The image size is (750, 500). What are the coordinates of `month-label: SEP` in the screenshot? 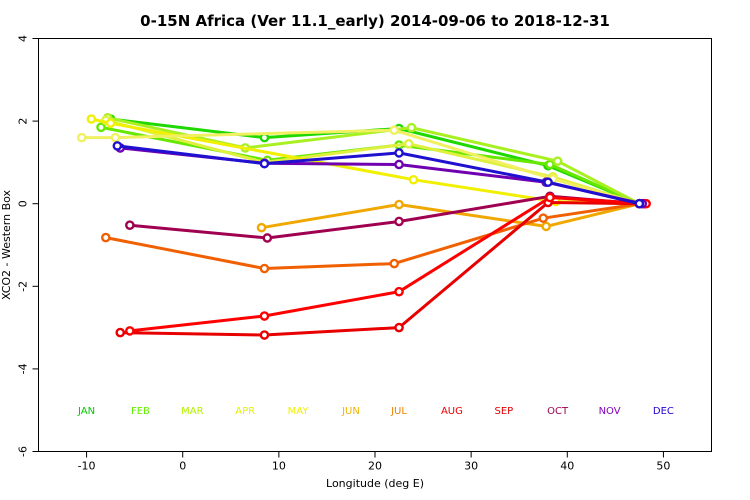 It's located at (503, 411).